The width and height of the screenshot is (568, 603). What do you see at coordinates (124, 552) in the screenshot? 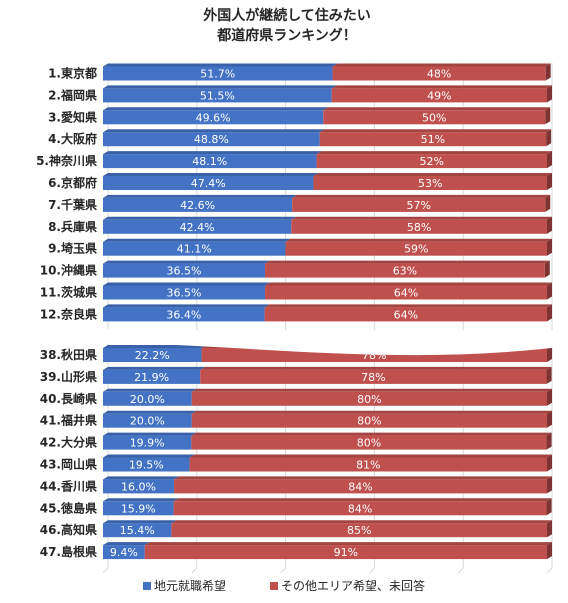
I see `data-label-local: 9.4%` at bounding box center [124, 552].